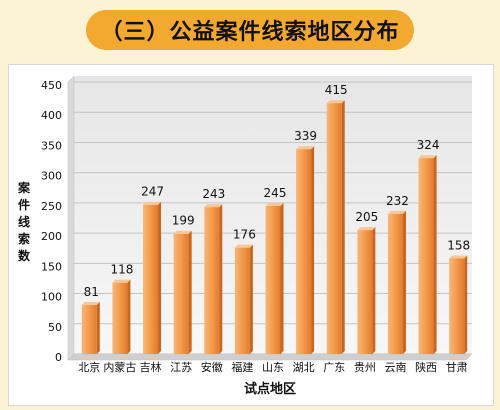  I want to click on title-banner: （三）公益案件线索地区分布, so click(250, 30).